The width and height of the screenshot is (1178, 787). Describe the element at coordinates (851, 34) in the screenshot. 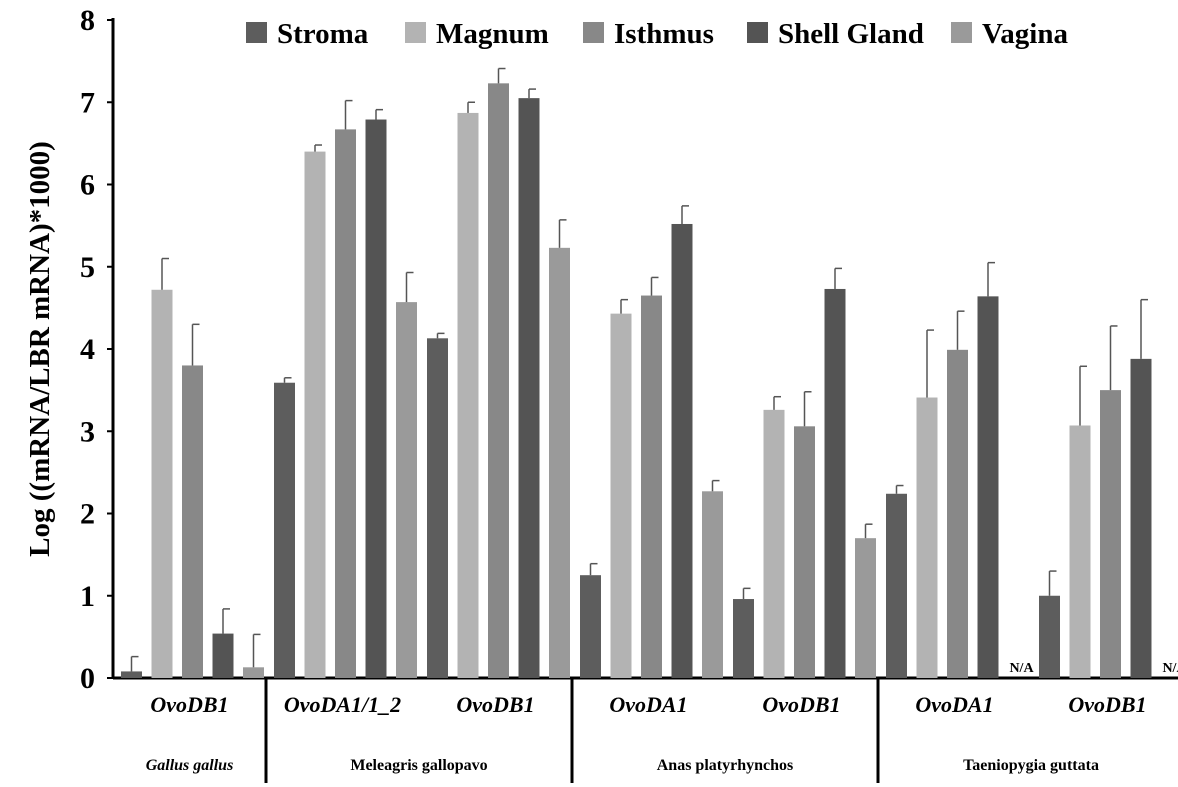

I see `legend-label: Shell Gland` at that location.